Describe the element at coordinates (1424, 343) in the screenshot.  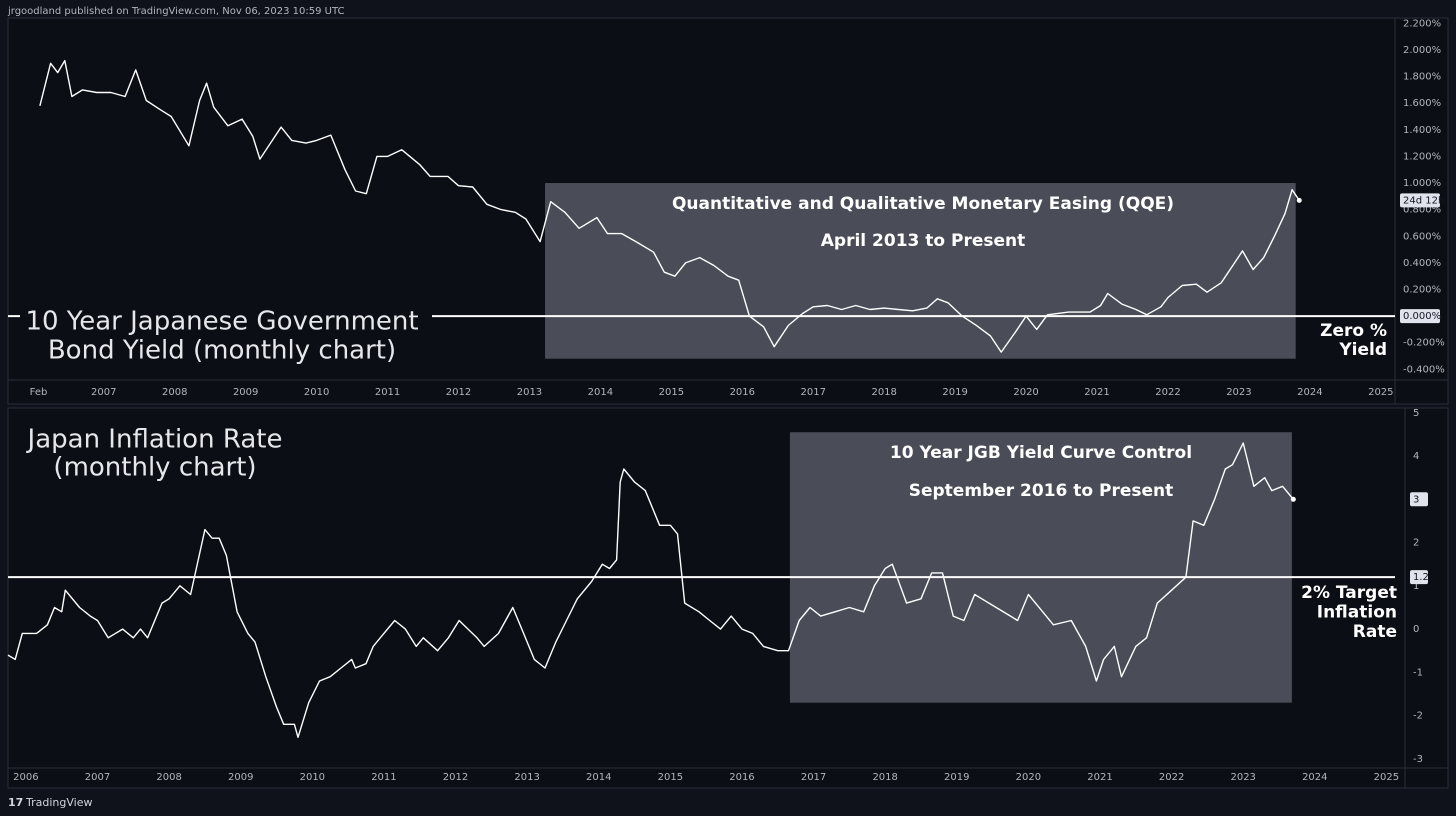
I see `y-tick-label: -0.200%` at that location.